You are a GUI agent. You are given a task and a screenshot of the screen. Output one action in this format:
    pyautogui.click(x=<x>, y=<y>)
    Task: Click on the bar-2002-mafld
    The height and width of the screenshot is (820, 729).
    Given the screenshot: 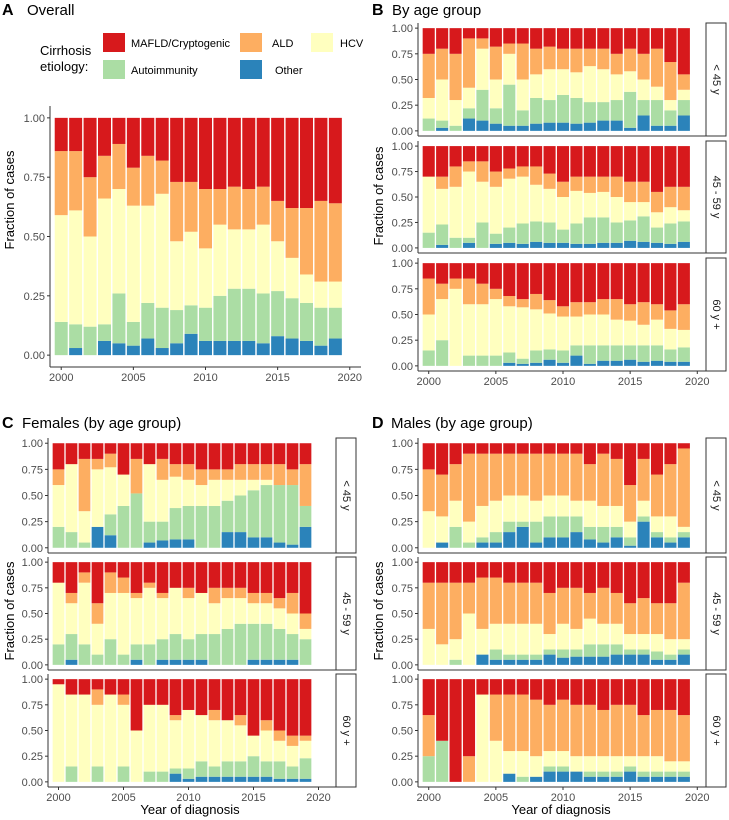 What is the action you would take?
    pyautogui.click(x=84, y=451)
    